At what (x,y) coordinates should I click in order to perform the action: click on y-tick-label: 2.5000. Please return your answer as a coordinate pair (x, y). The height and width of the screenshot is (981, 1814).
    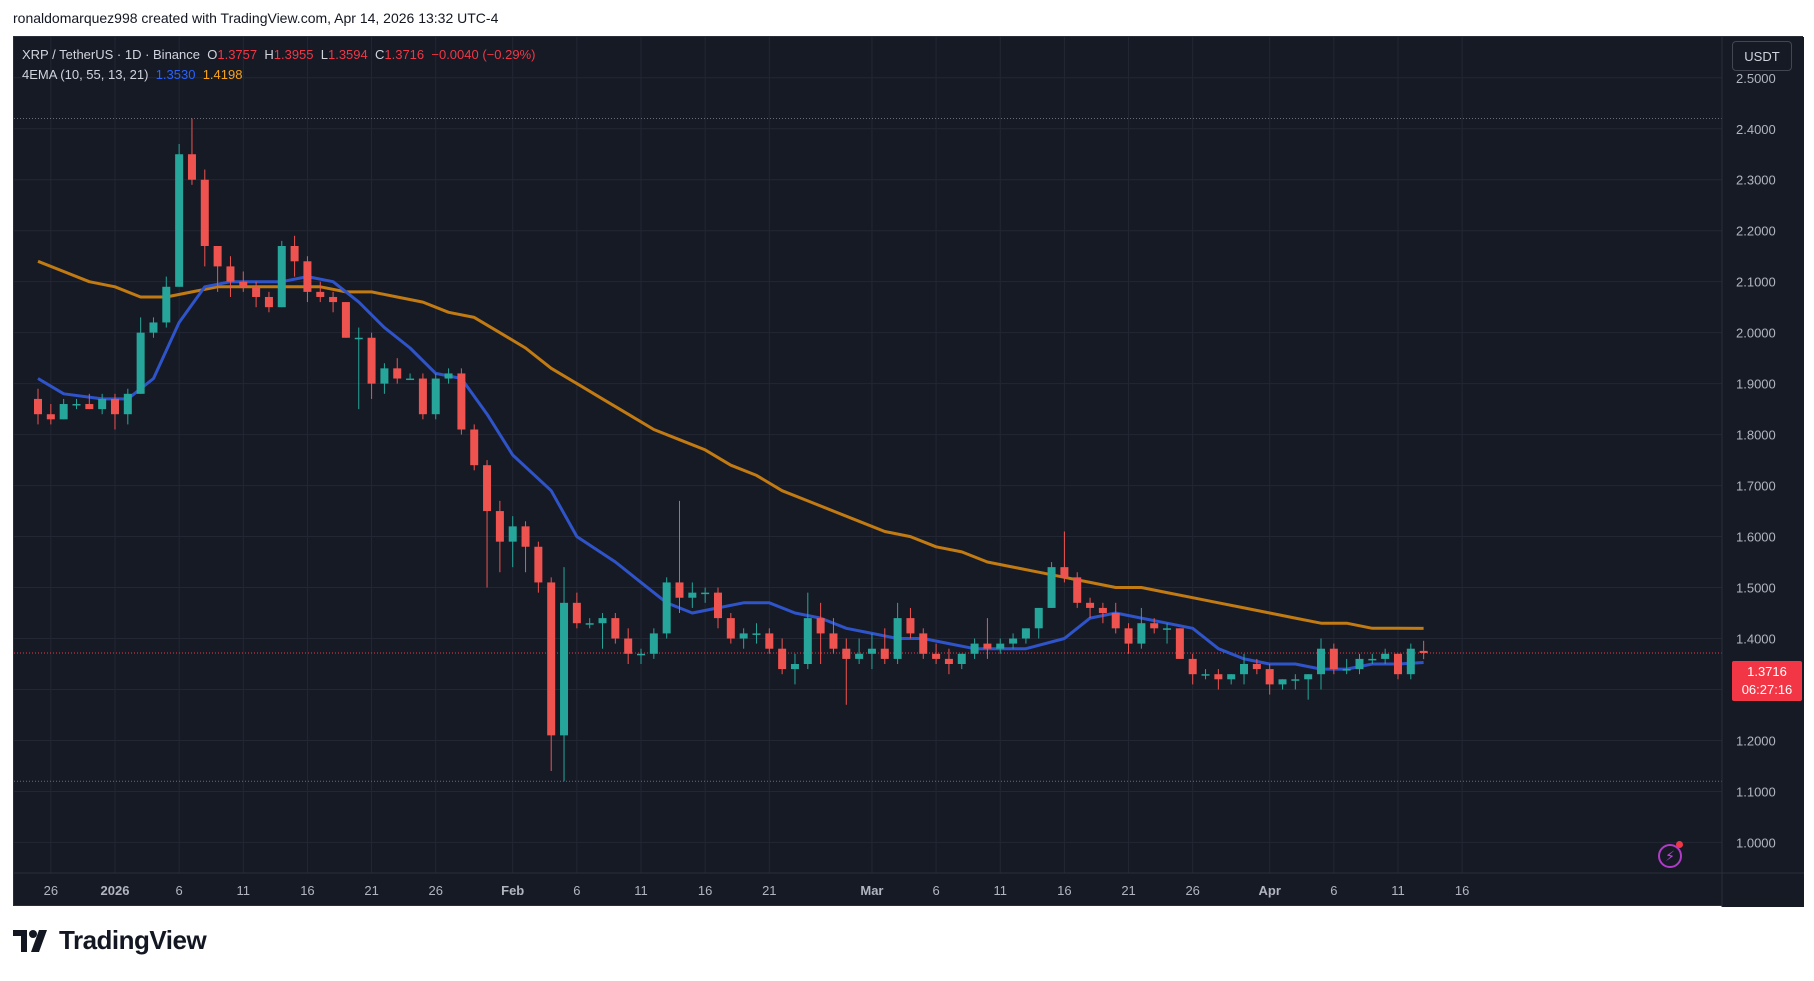
    Looking at the image, I should click on (1756, 78).